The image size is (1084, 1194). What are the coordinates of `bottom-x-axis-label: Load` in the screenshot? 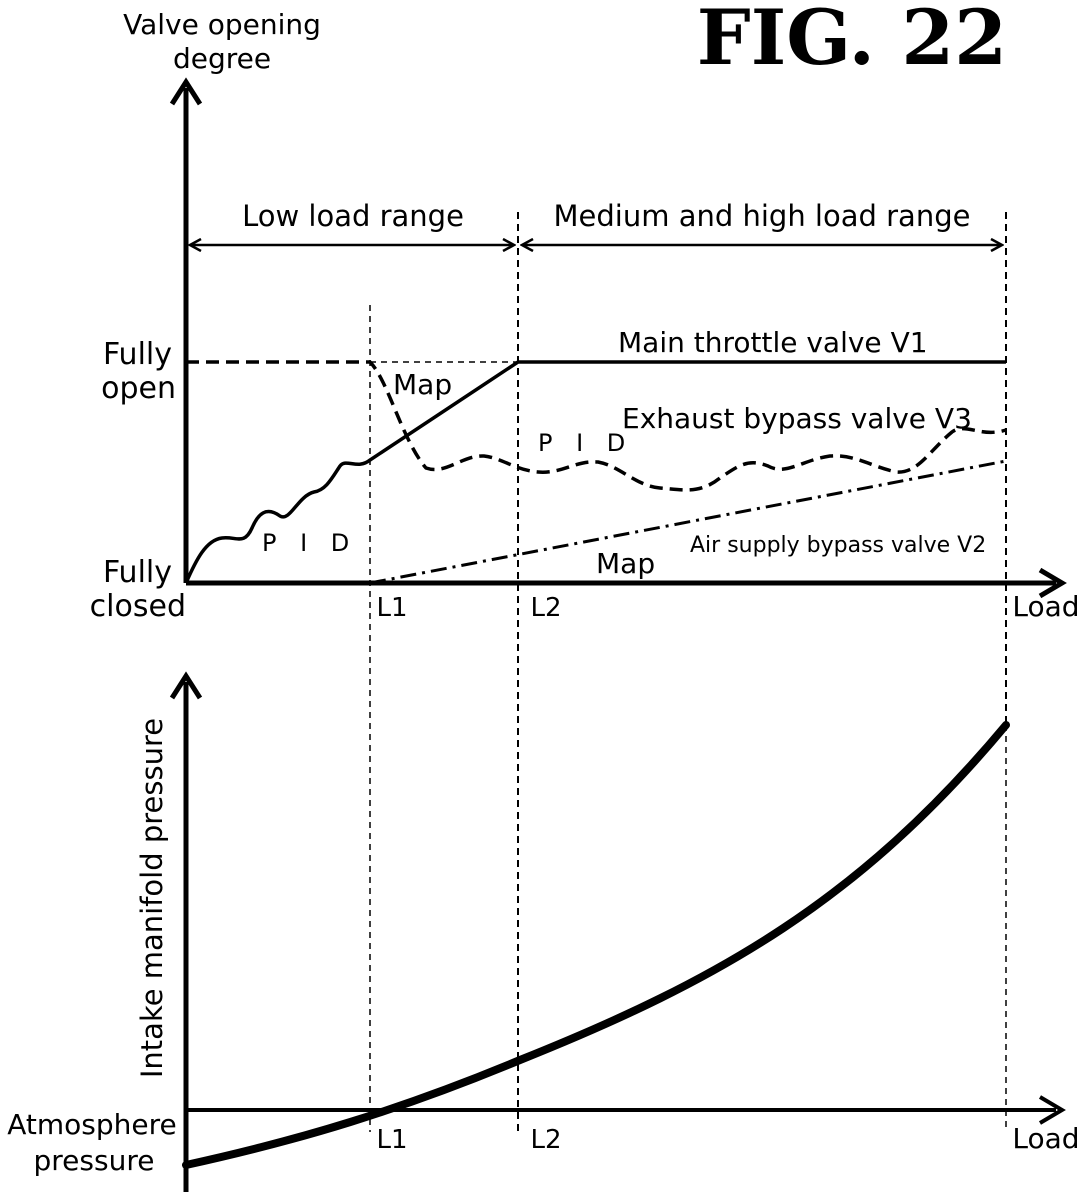 It's located at (1045, 1138).